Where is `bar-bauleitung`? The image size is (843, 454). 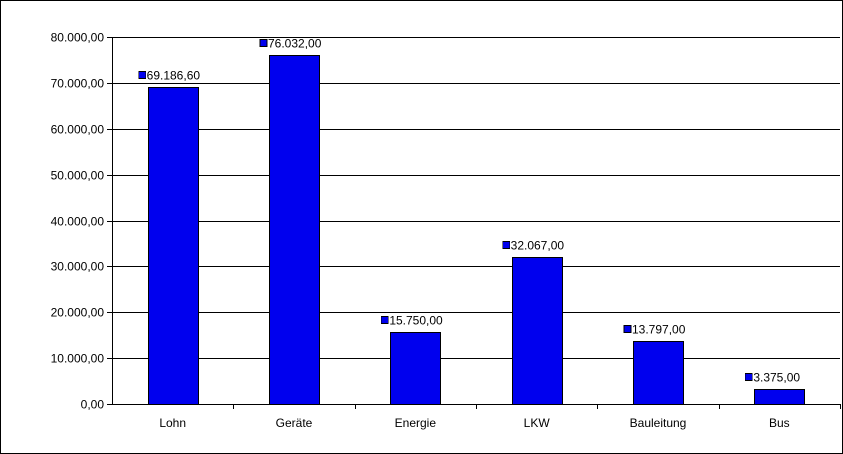
bar-bauleitung is located at coordinates (658, 373).